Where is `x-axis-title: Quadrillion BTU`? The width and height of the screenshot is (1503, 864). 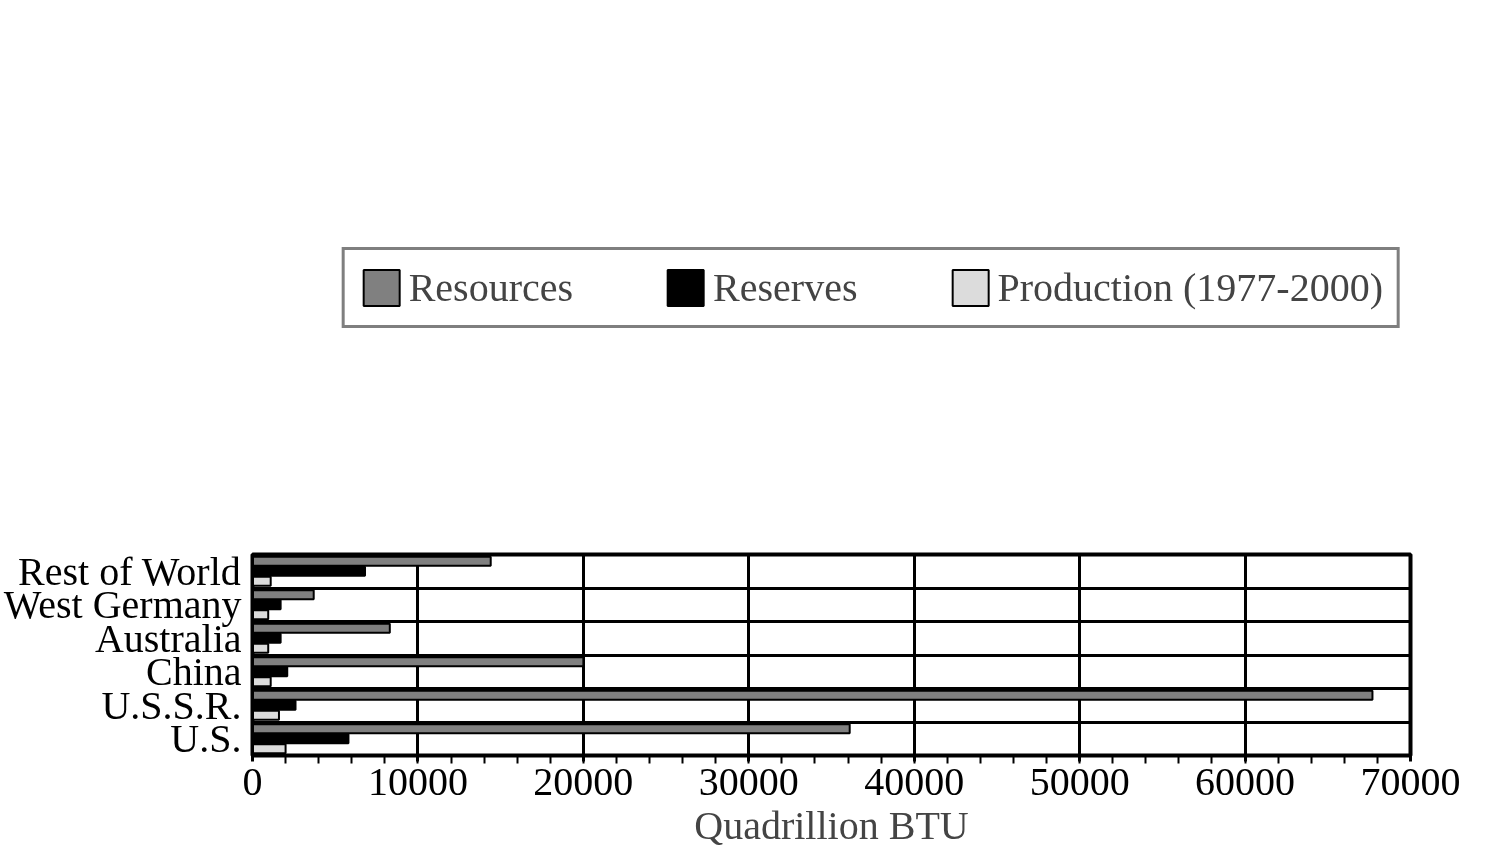 x-axis-title: Quadrillion BTU is located at coordinates (831, 825).